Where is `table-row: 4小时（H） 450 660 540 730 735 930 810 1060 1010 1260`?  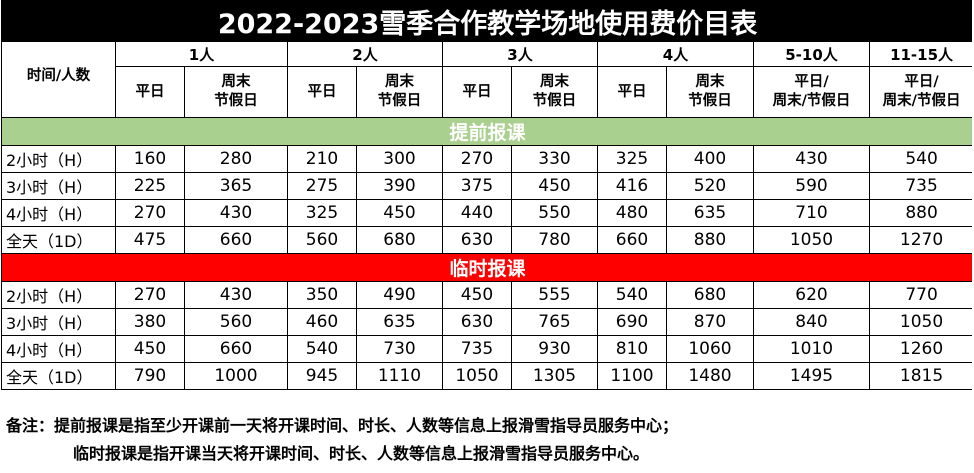 table-row: 4小时（H） 450 660 540 730 735 930 810 1060 1010 1260 is located at coordinates (487, 349).